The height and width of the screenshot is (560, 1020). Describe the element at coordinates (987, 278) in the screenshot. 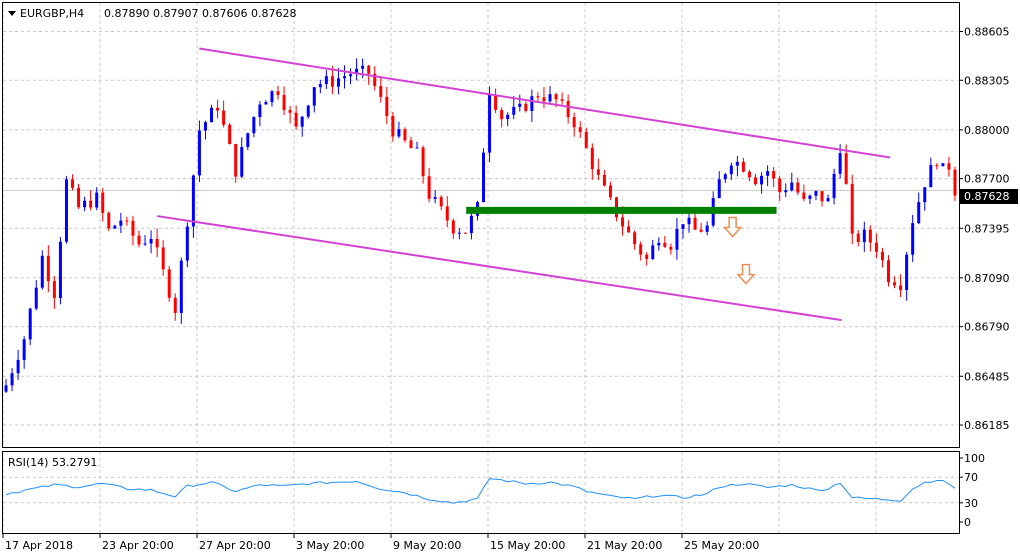

I see `price-tick-label: 0.87090` at that location.